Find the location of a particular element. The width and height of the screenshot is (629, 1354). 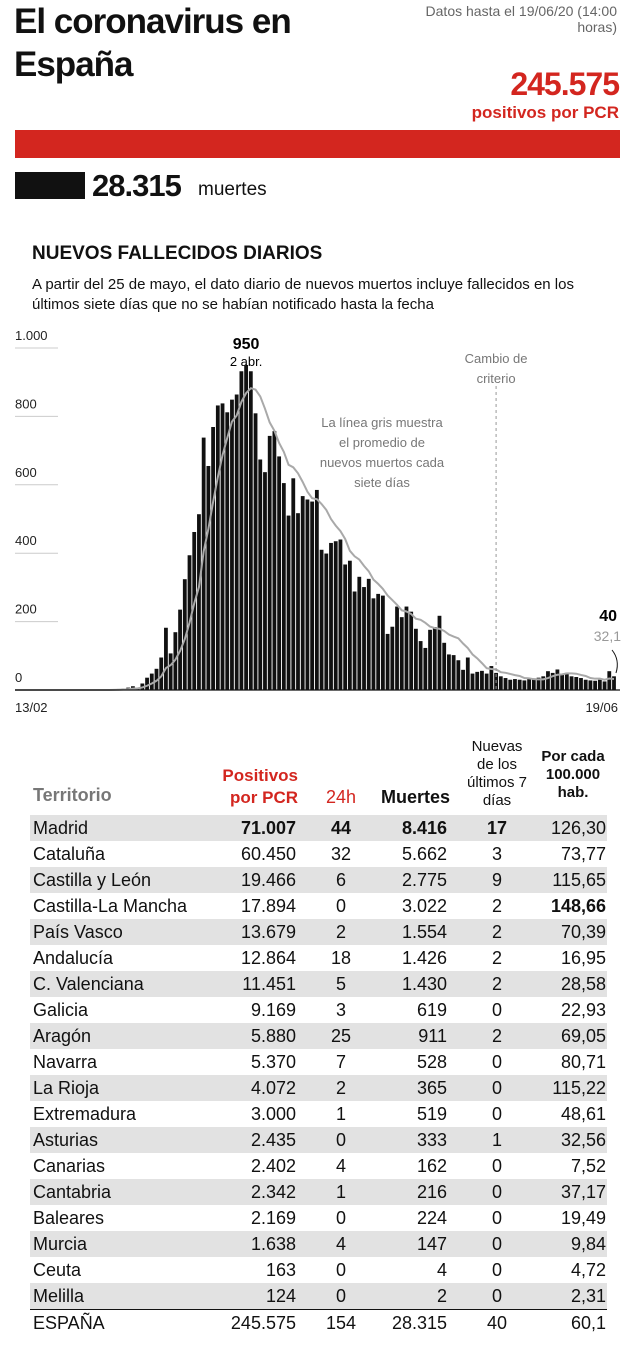

table-cell: 148,66 is located at coordinates (578, 906).